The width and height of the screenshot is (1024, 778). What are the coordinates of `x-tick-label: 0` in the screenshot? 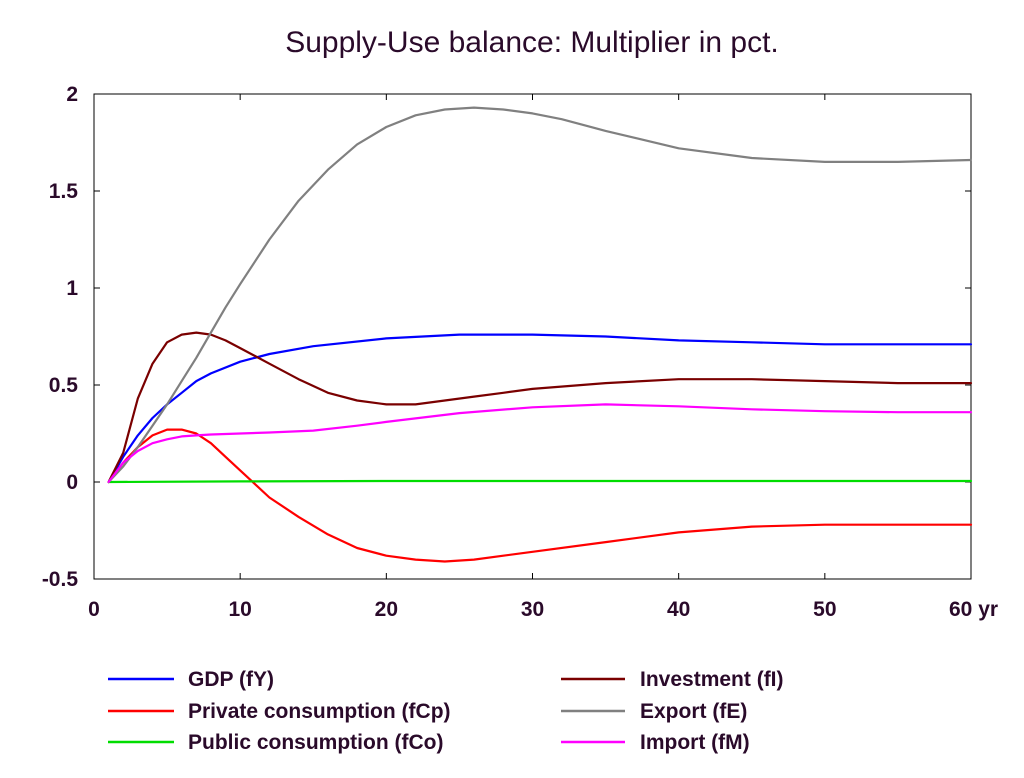 It's located at (94, 609).